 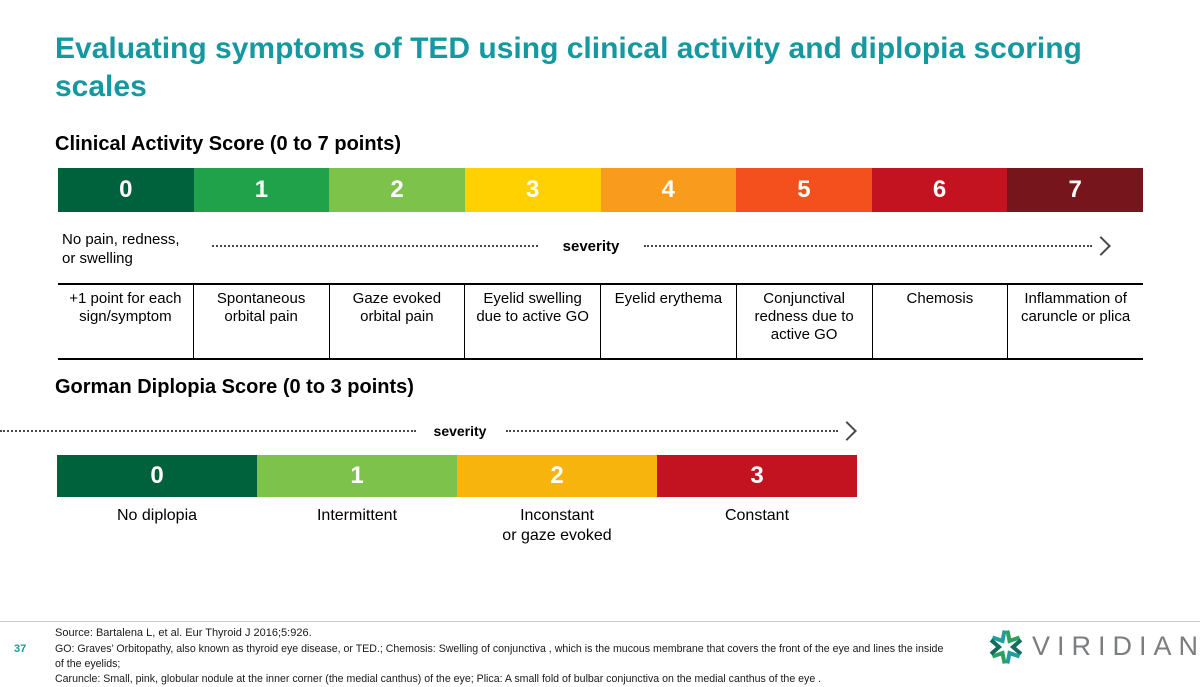 I want to click on gorman-segment-3: 3, so click(x=757, y=476).